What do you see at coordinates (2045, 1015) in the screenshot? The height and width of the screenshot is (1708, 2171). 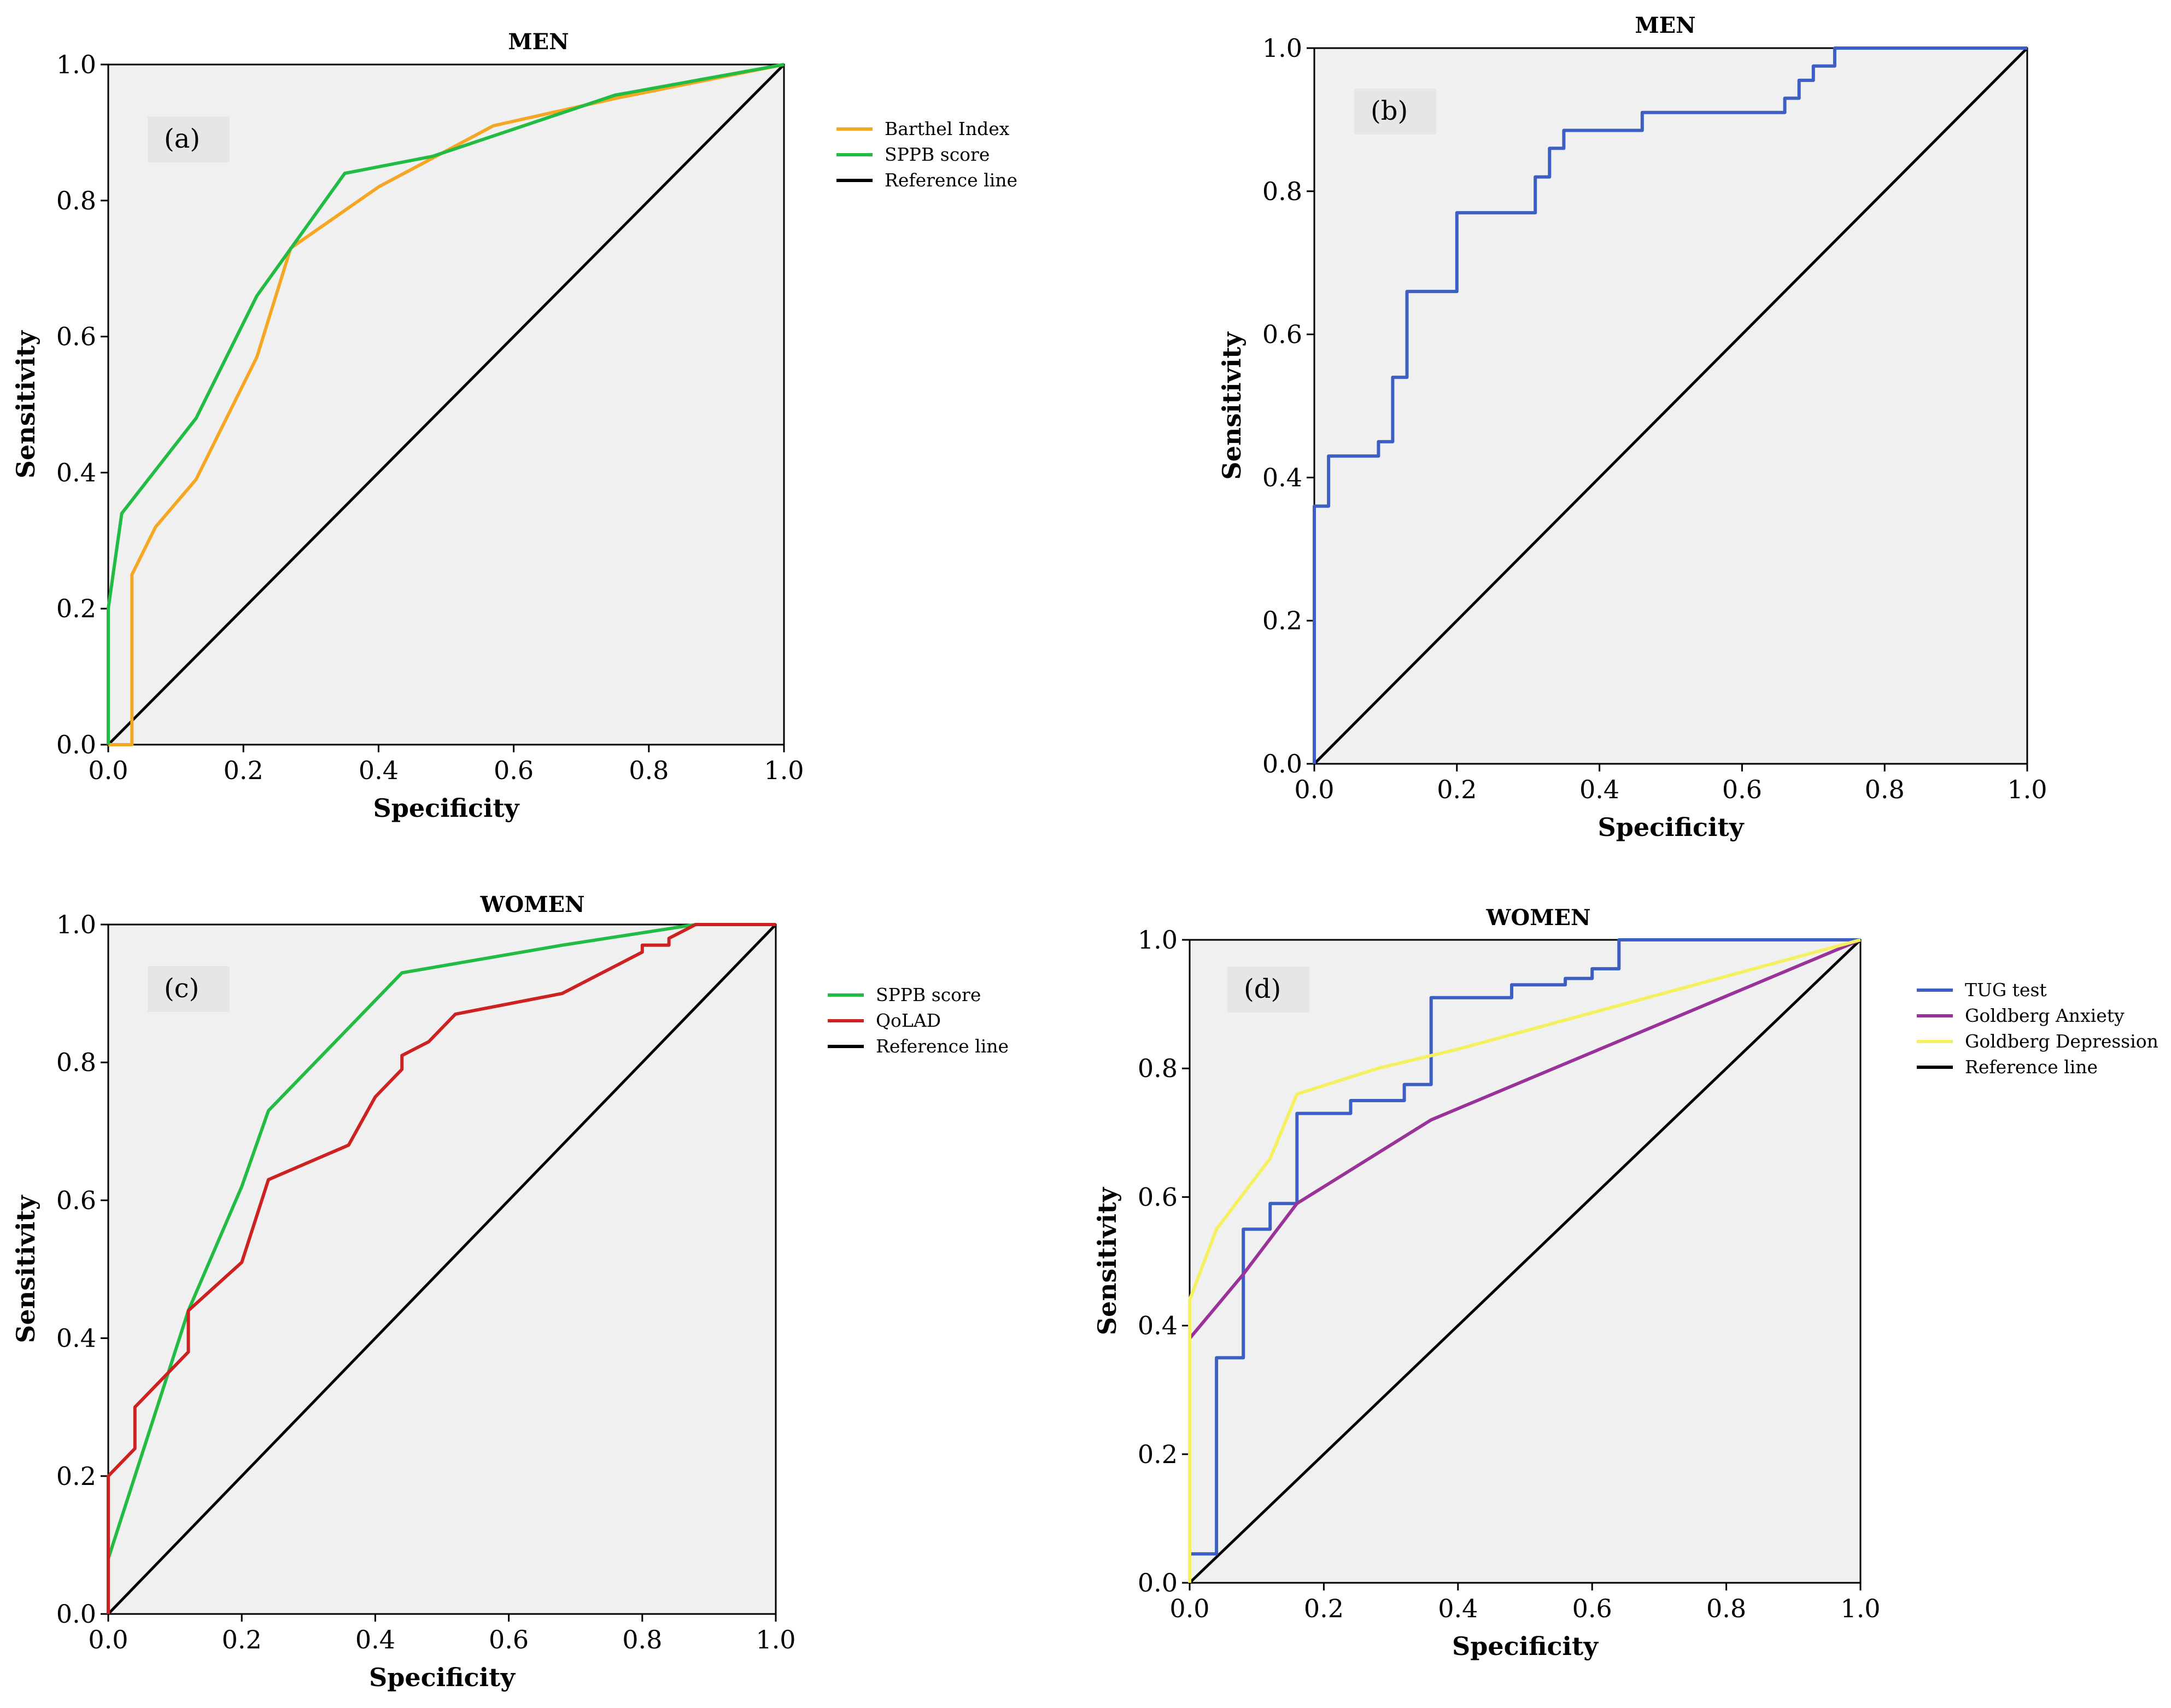 I see `legend-label: Goldberg Anxiety` at bounding box center [2045, 1015].